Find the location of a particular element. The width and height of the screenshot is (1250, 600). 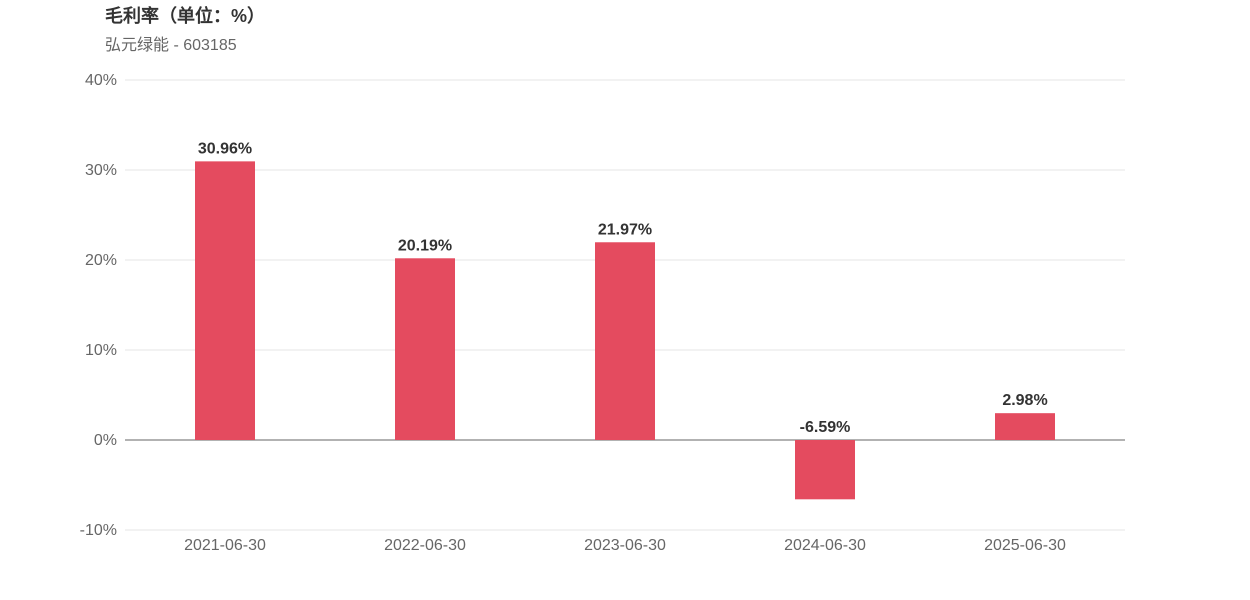

y-tick-label: 0% is located at coordinates (105, 440).